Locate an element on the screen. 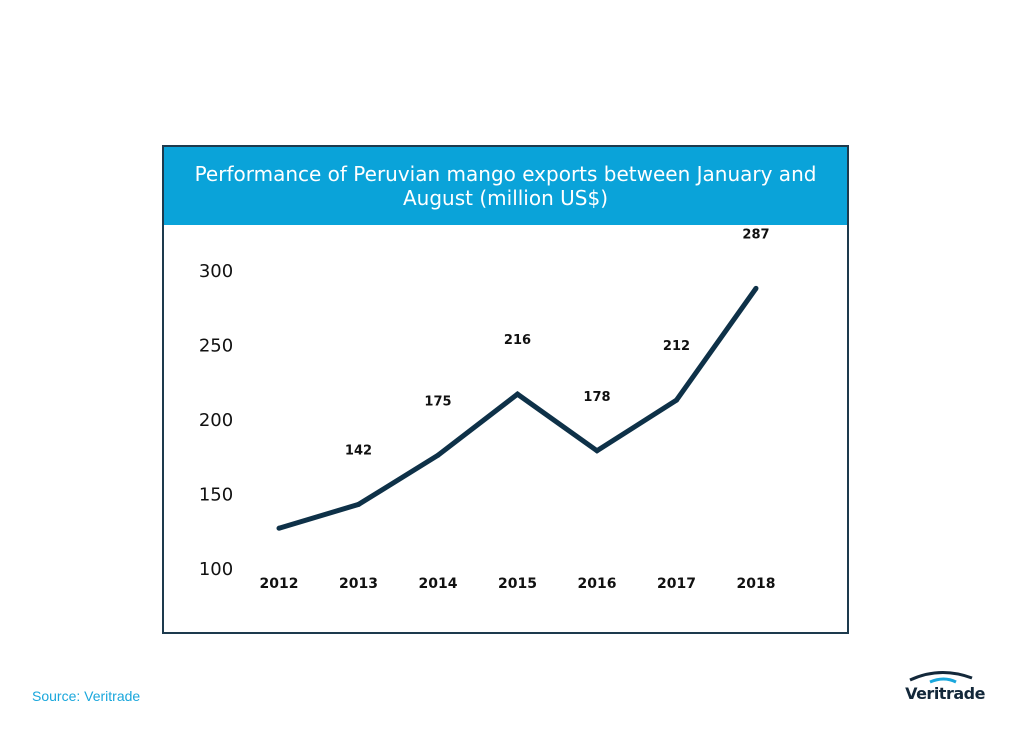 Image resolution: width=1018 pixels, height=744 pixels. data-point-2014 is located at coordinates (438, 455).